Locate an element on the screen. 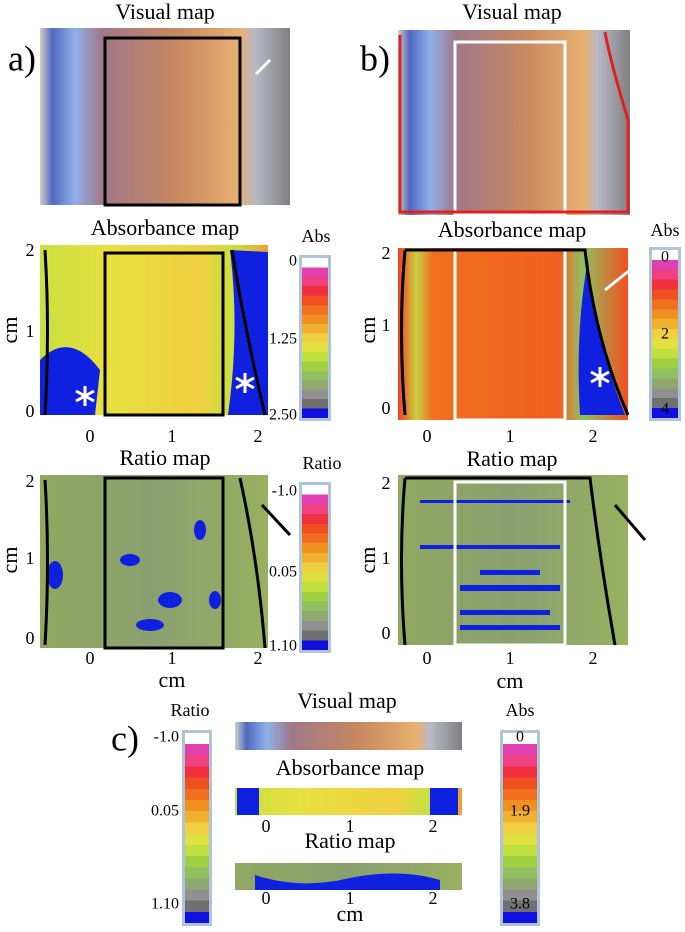  colorbar-label: 1.9 is located at coordinates (520, 811).